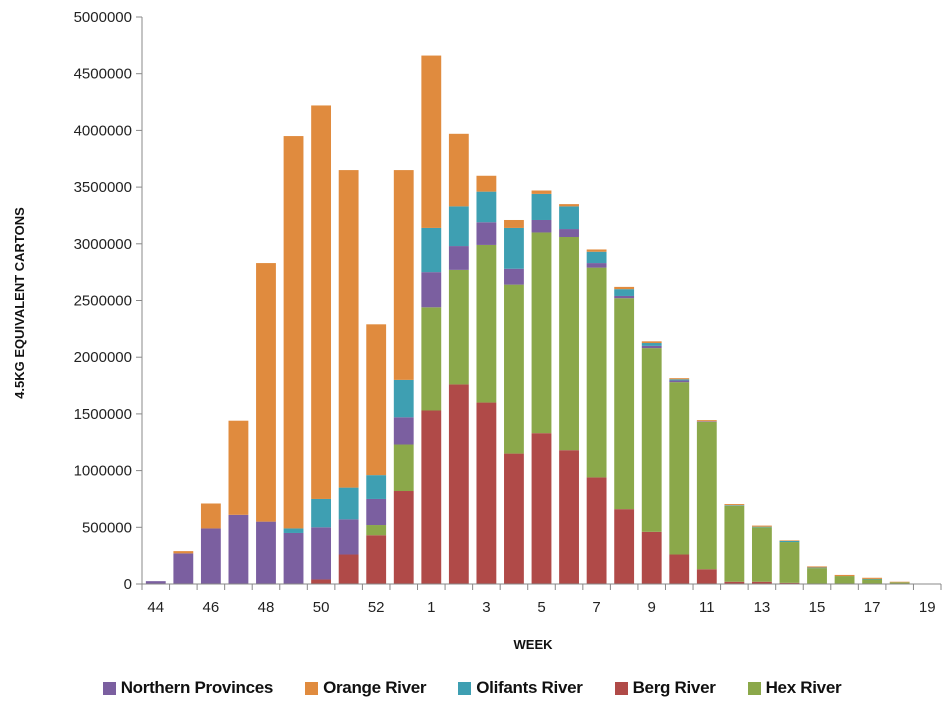  Describe the element at coordinates (541, 607) in the screenshot. I see `x-tick-label: 5` at that location.